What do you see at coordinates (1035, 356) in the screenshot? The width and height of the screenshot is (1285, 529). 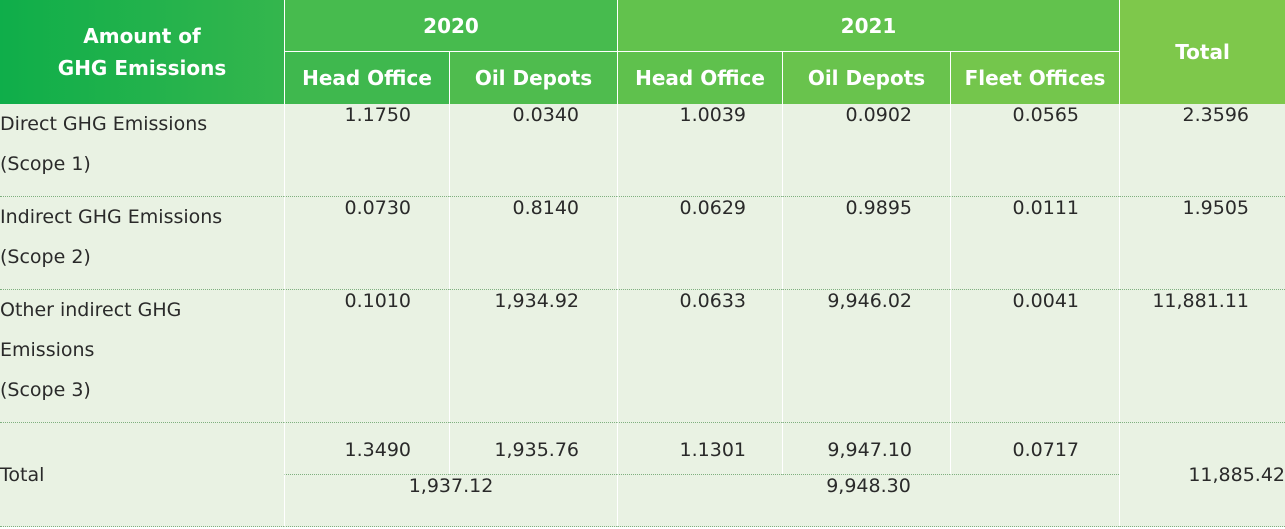 I see `cell-2021-fleet-offices: 0.0041` at bounding box center [1035, 356].